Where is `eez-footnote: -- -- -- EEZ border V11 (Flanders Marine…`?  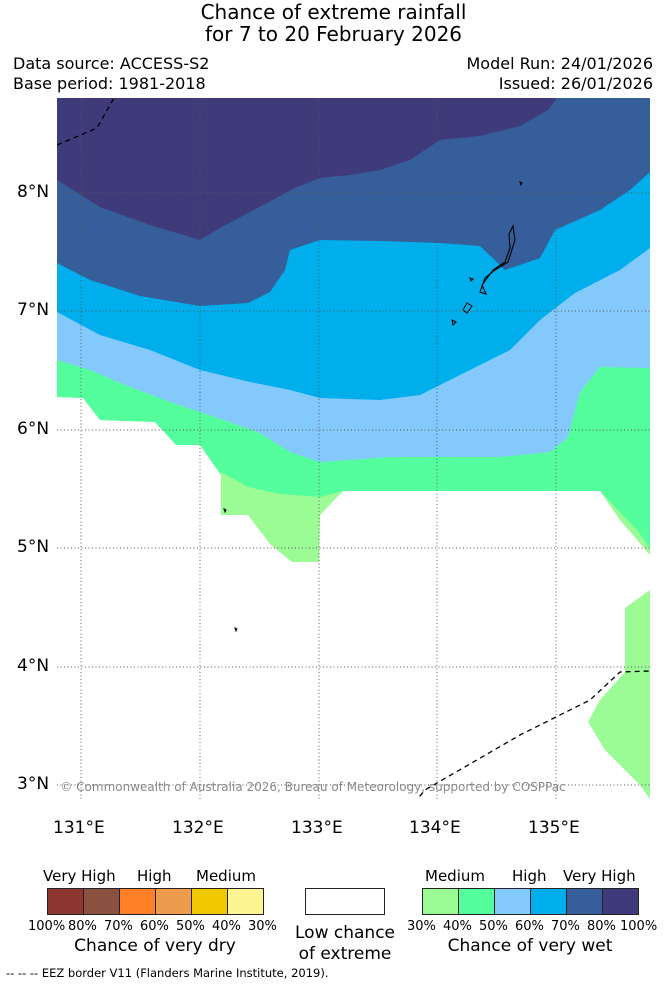
eez-footnote: -- -- -- EEZ border V11 (Flanders Marine… is located at coordinates (167, 973).